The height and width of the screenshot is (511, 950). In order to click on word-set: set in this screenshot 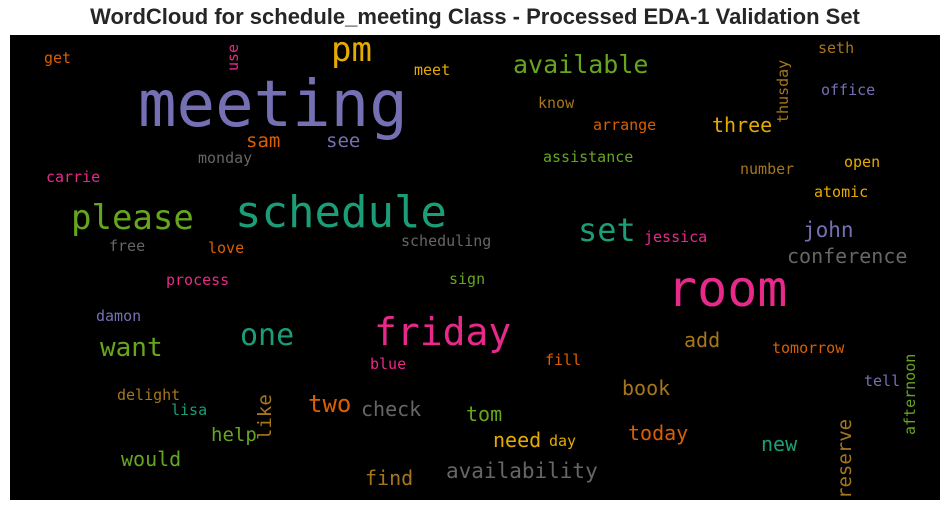, I will do `click(607, 230)`.